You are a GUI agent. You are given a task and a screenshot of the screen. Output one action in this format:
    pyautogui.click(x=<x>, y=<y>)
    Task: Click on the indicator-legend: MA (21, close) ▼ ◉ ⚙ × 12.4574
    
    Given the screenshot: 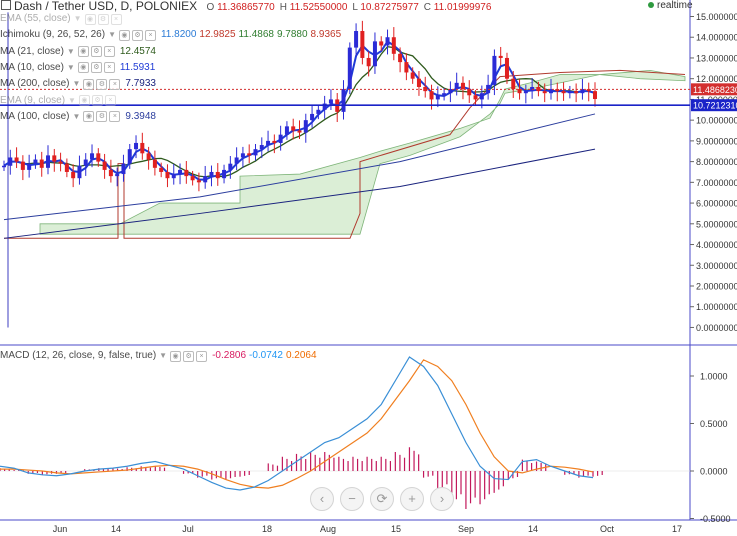 What is the action you would take?
    pyautogui.click(x=78, y=52)
    